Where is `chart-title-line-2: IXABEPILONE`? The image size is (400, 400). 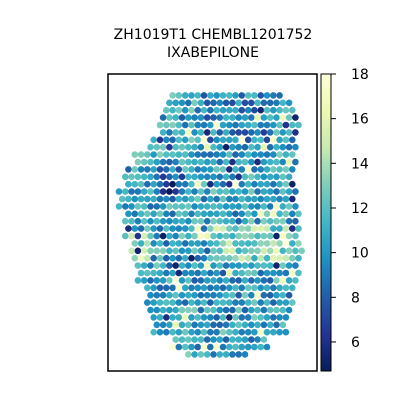
chart-title-line-2: IXABEPILONE is located at coordinates (213, 53).